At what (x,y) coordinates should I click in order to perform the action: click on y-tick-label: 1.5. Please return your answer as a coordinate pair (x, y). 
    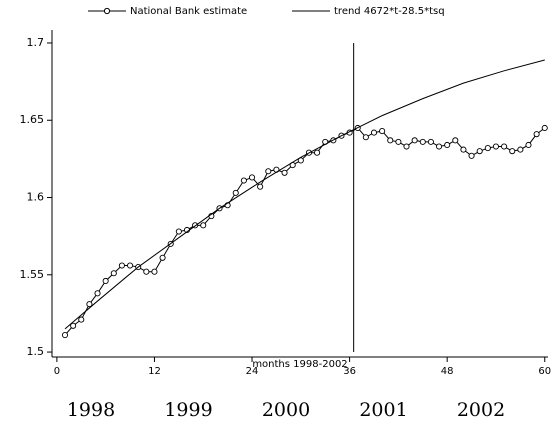
    Looking at the image, I should click on (36, 351).